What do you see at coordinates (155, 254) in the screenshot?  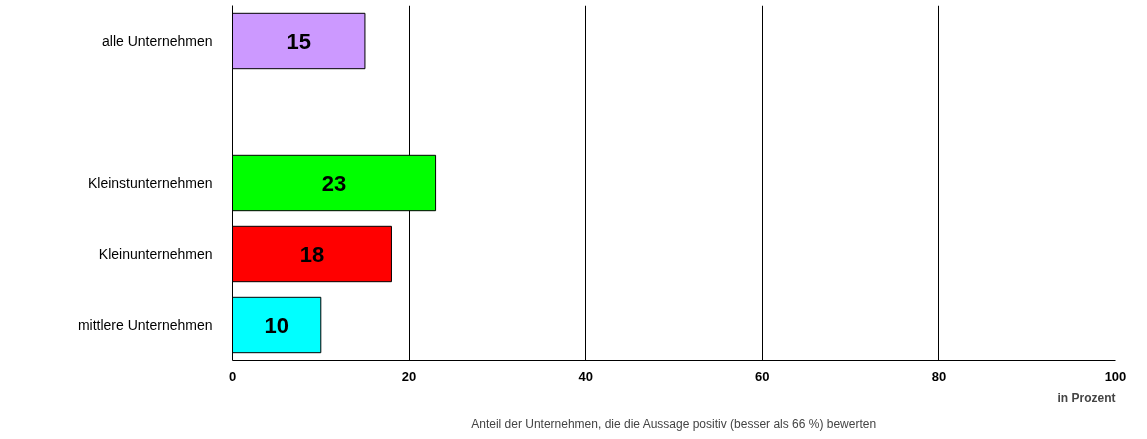 I see `y-tick-label: Kleinunternehmen` at bounding box center [155, 254].